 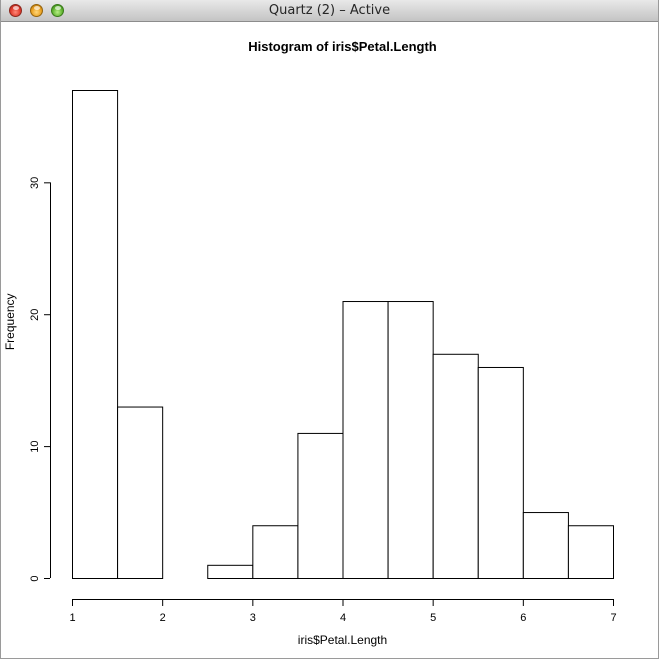 What do you see at coordinates (523, 618) in the screenshot?
I see `x-tick-label: 6` at bounding box center [523, 618].